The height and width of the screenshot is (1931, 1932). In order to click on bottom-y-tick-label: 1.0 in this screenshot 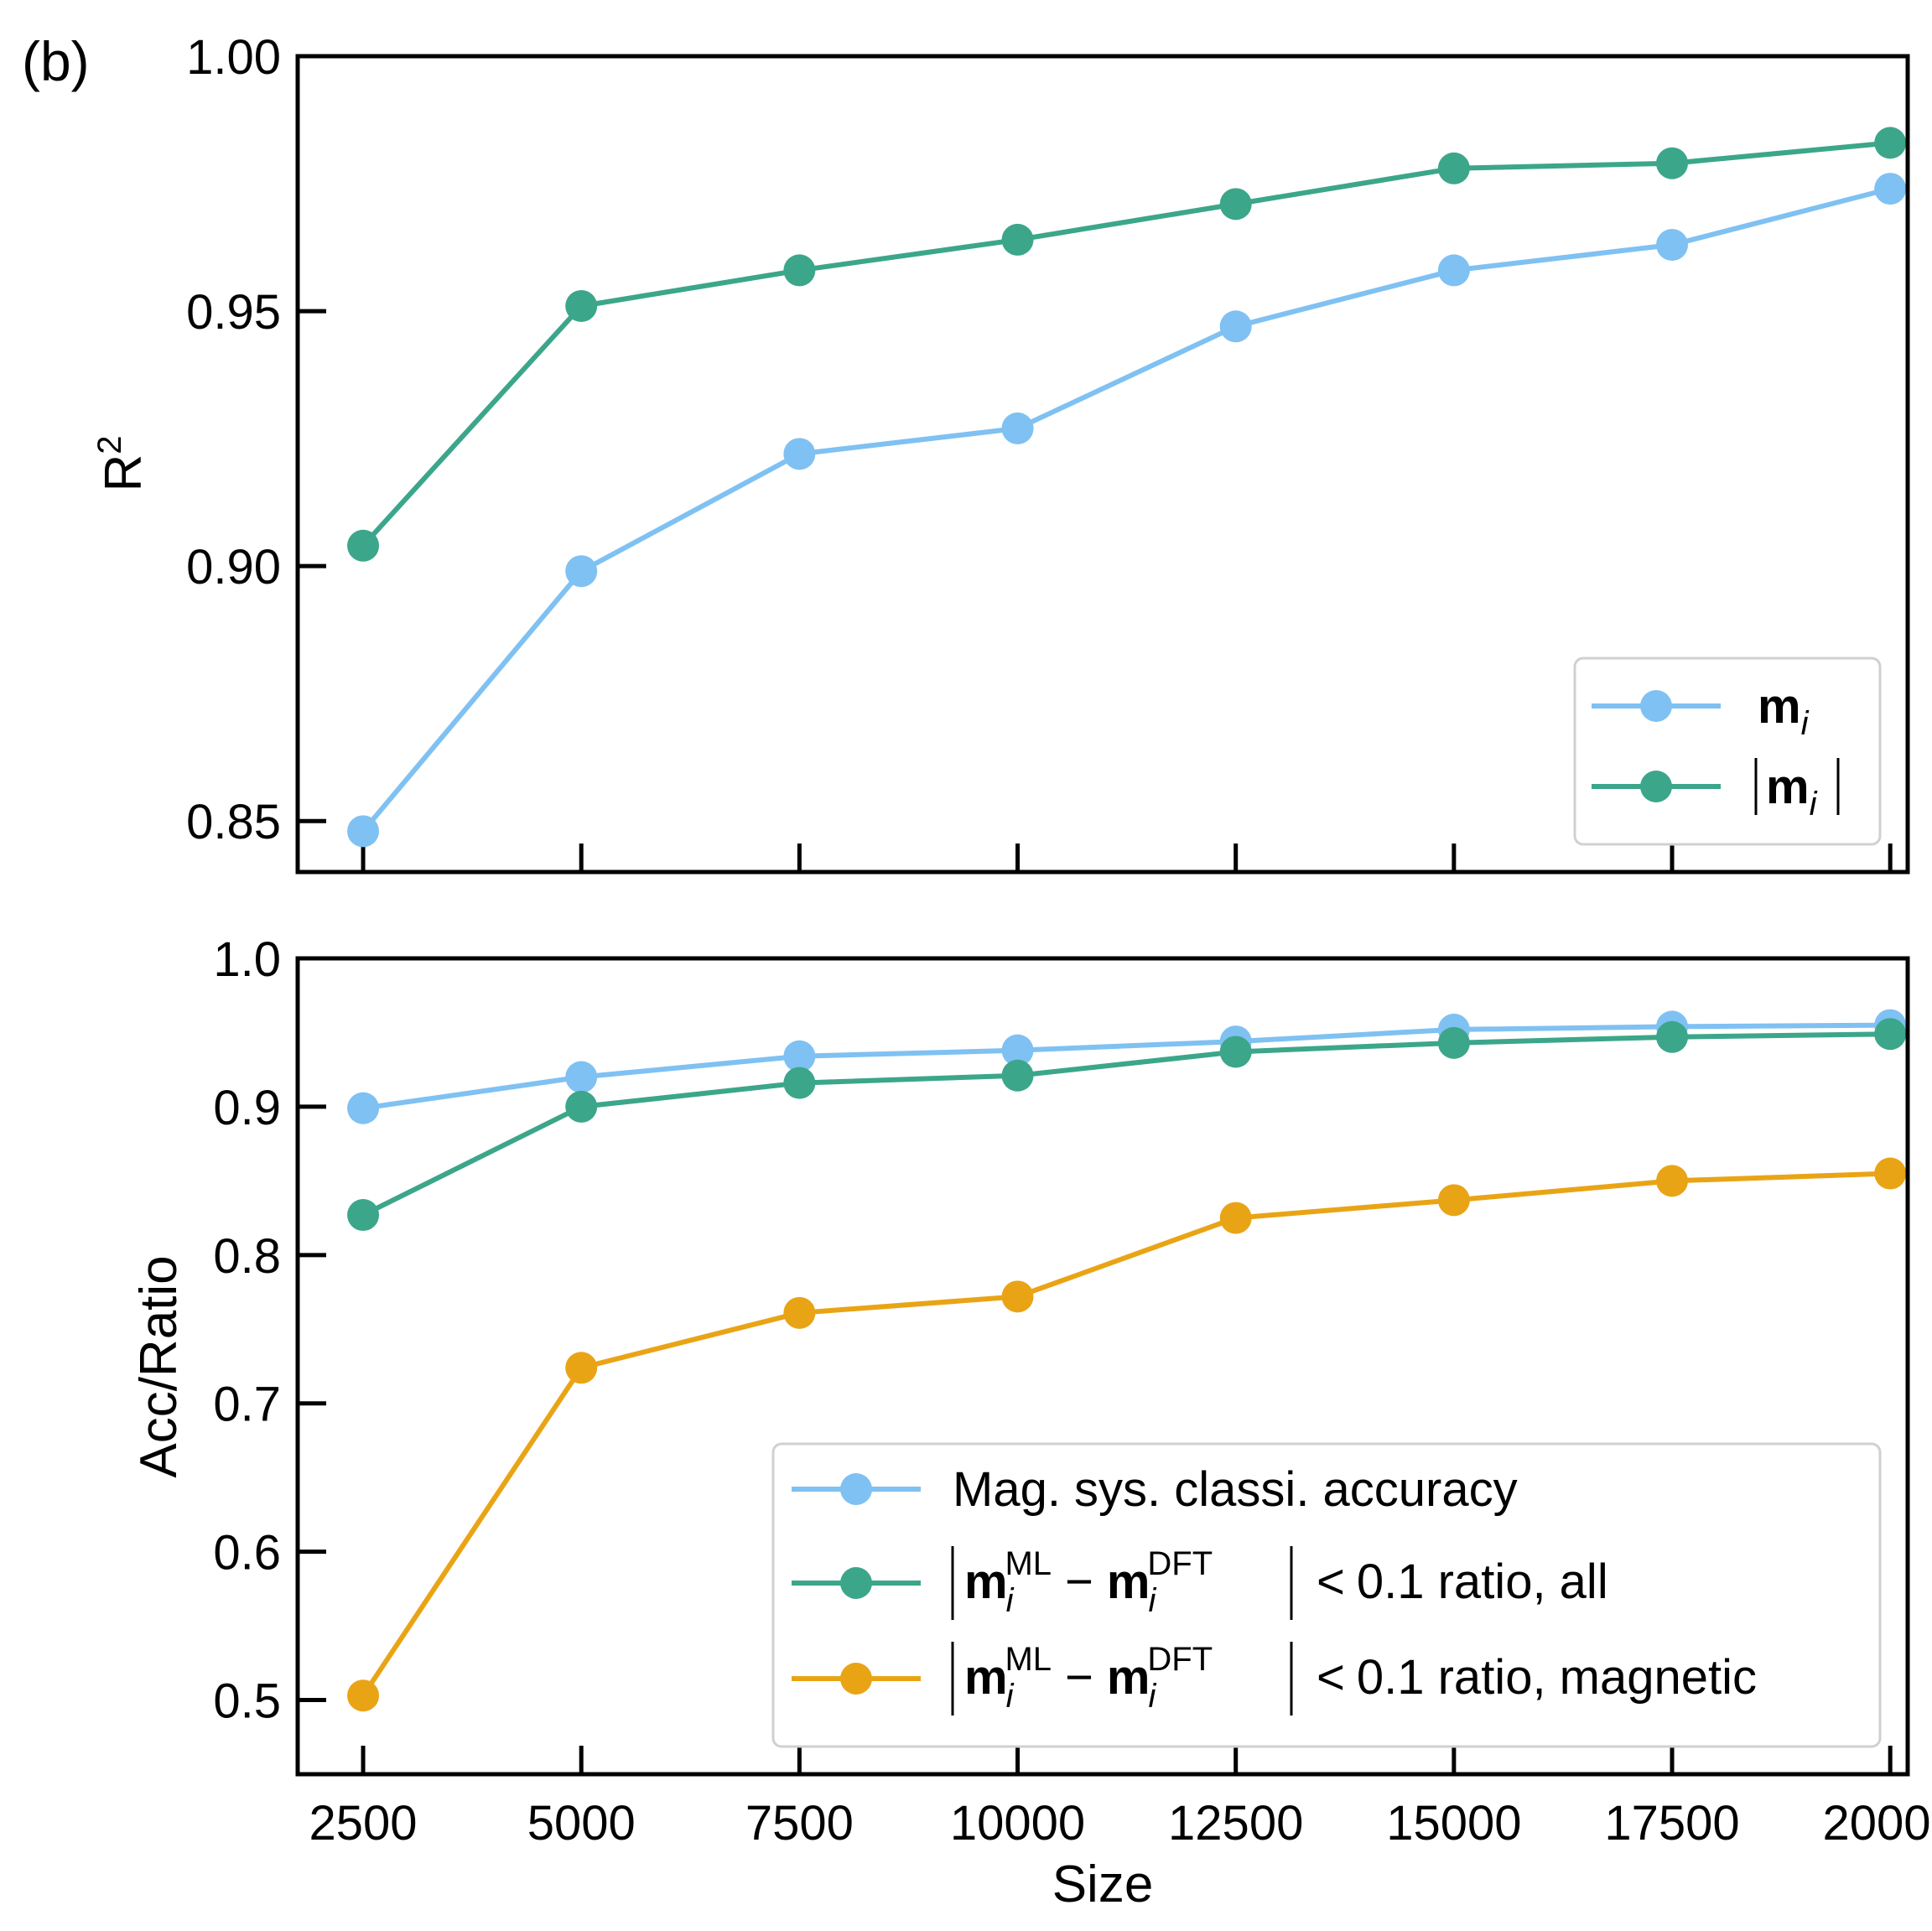, I will do `click(247, 960)`.